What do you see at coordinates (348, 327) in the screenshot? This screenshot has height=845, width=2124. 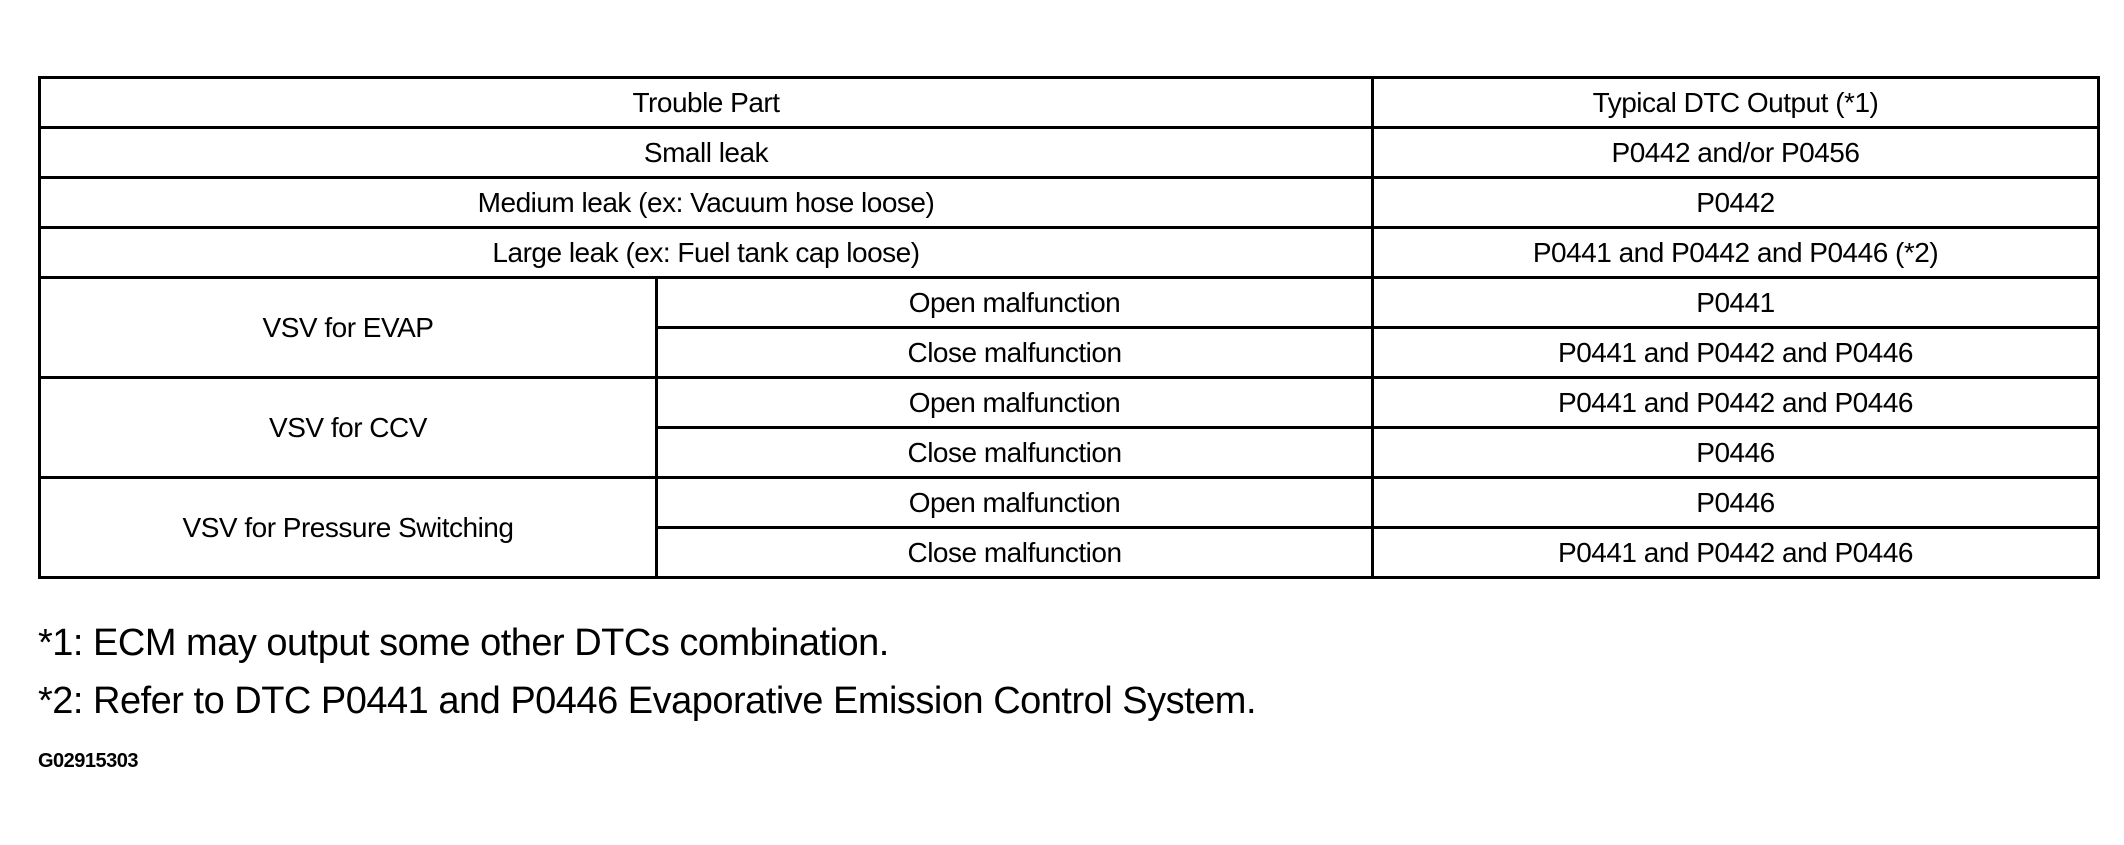 I see `trouble-part-cell: VSV for EVAP` at bounding box center [348, 327].